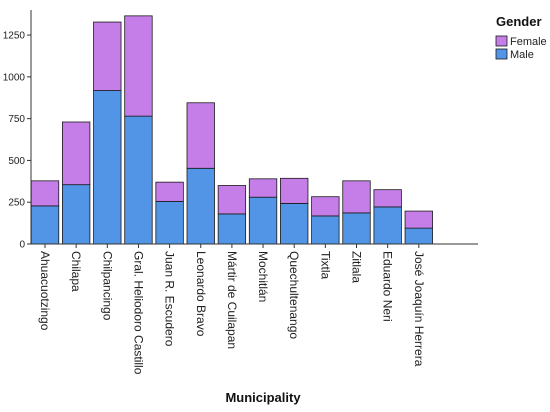 The height and width of the screenshot is (412, 550). I want to click on legend-label-female: Female, so click(528, 42).